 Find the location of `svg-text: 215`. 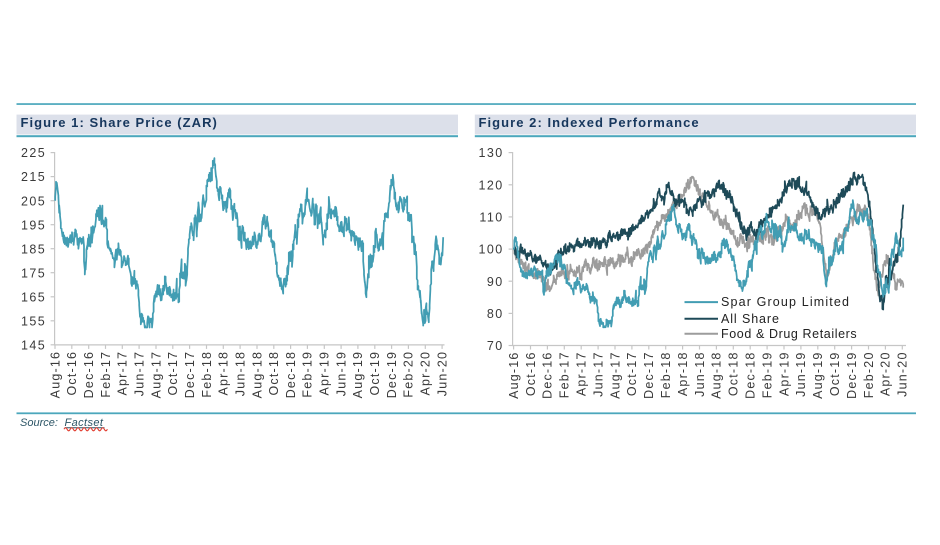

svg-text: 215 is located at coordinates (33, 177).